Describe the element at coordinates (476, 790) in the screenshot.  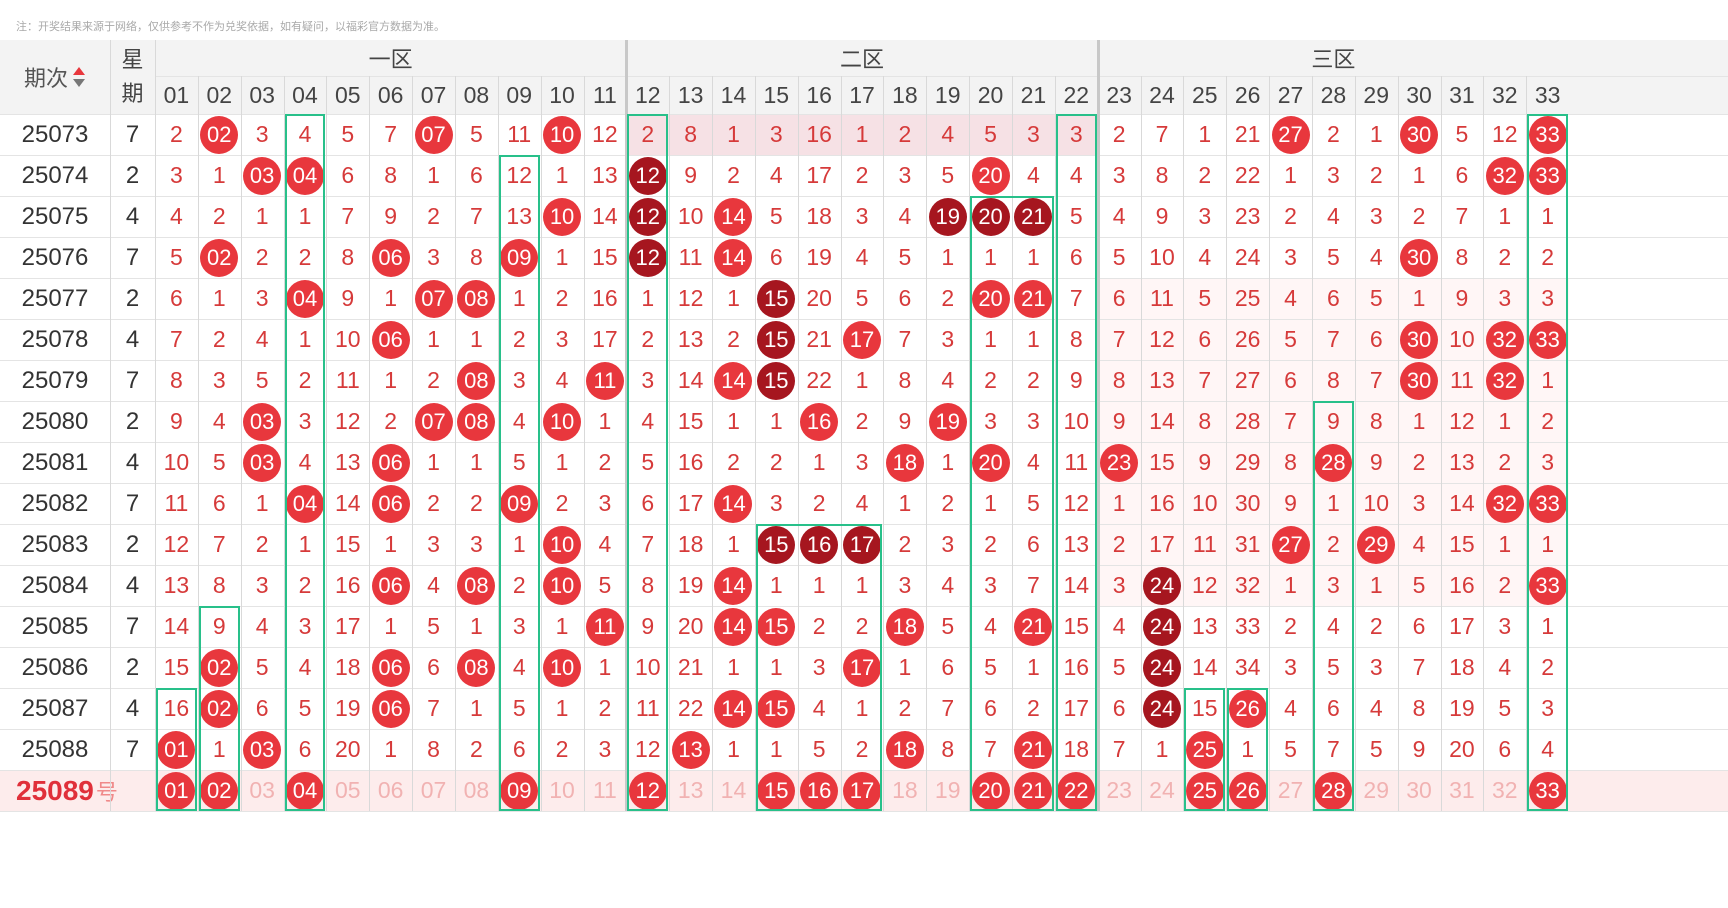
I see `prediction-cell: 08` at that location.